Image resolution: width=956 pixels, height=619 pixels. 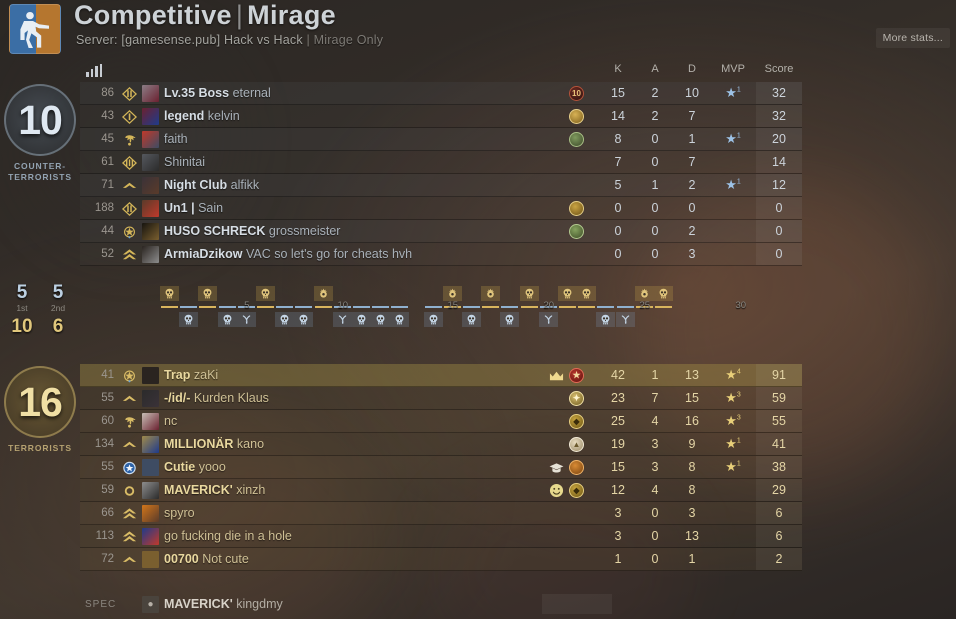 I want to click on coin-service-icon, so click(x=576, y=208).